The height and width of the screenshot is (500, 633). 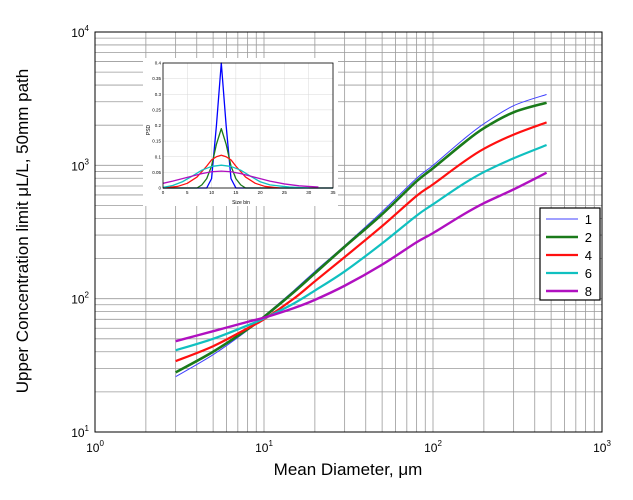 I want to click on inset-y-tick-label: 0.05, so click(x=156, y=172).